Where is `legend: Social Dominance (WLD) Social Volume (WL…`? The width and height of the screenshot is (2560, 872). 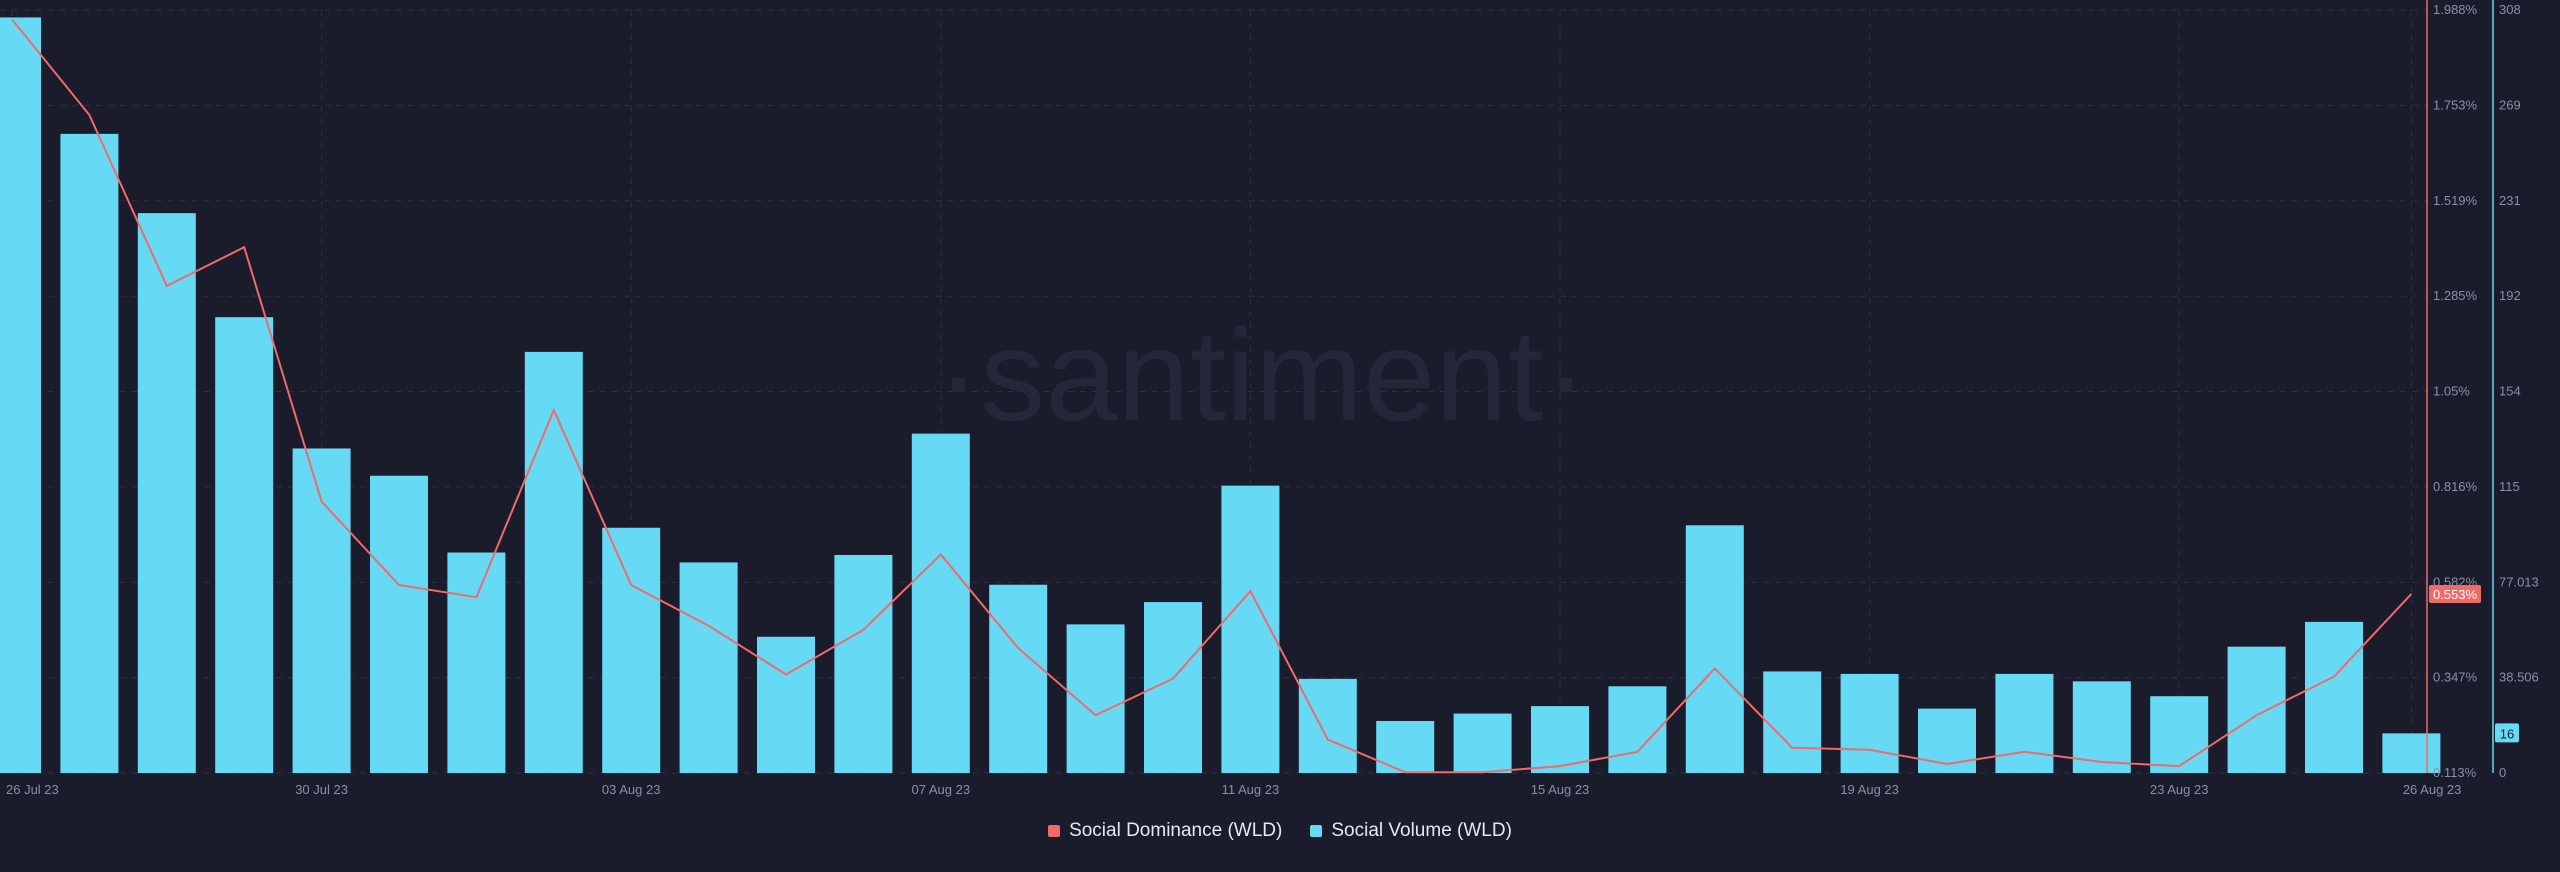 legend: Social Dominance (WLD) Social Volume (WL… is located at coordinates (1280, 831).